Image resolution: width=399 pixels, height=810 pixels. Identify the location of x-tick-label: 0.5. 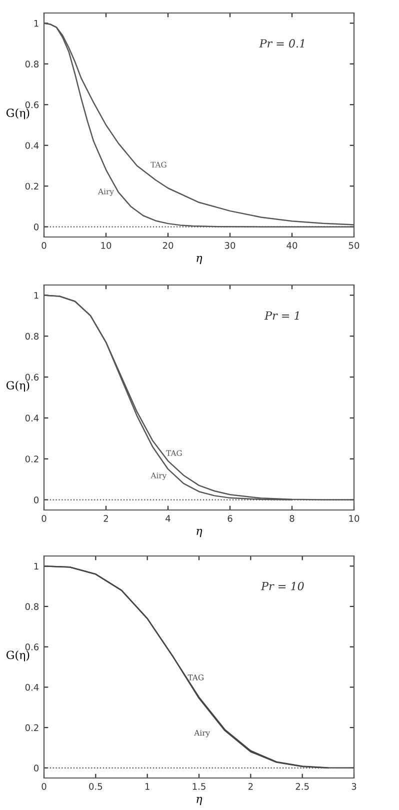
(95, 786).